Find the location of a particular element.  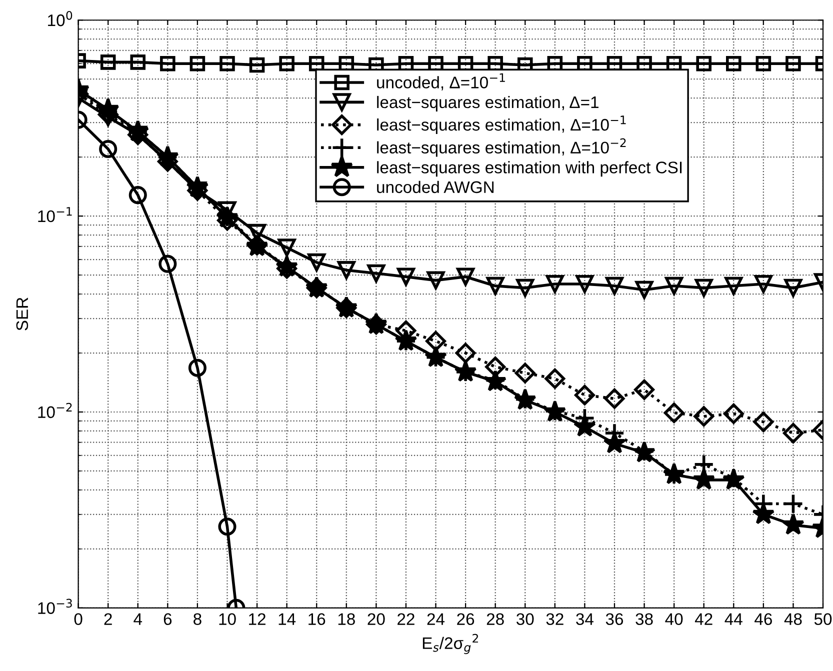

x-tick-label: 38 is located at coordinates (644, 619).